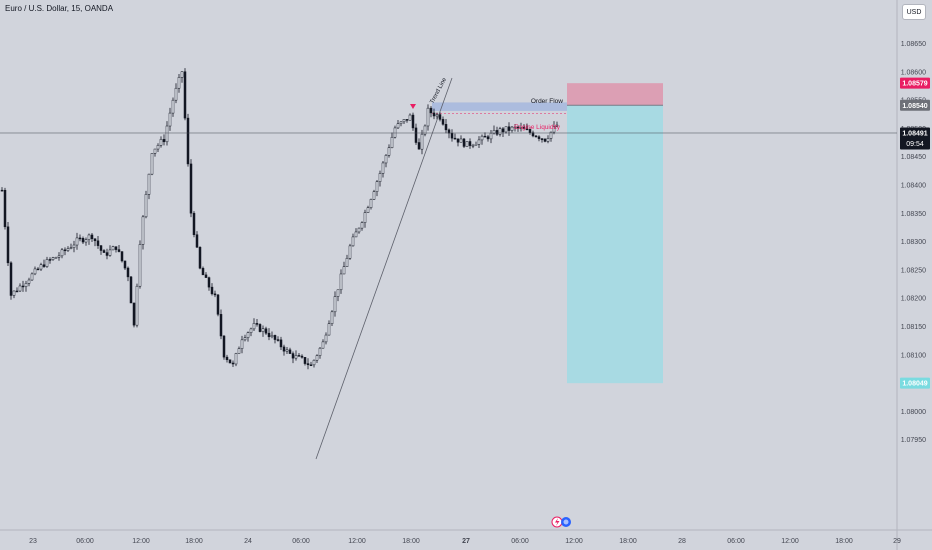  What do you see at coordinates (913, 299) in the screenshot?
I see `price-tick-label: 1.08200` at bounding box center [913, 299].